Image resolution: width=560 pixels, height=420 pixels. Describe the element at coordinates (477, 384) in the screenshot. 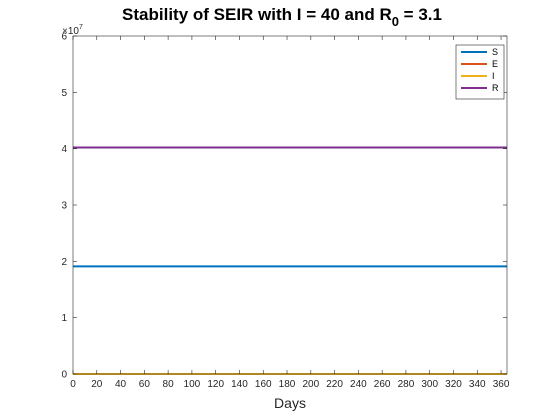

I see `x-tick-label: 340` at that location.